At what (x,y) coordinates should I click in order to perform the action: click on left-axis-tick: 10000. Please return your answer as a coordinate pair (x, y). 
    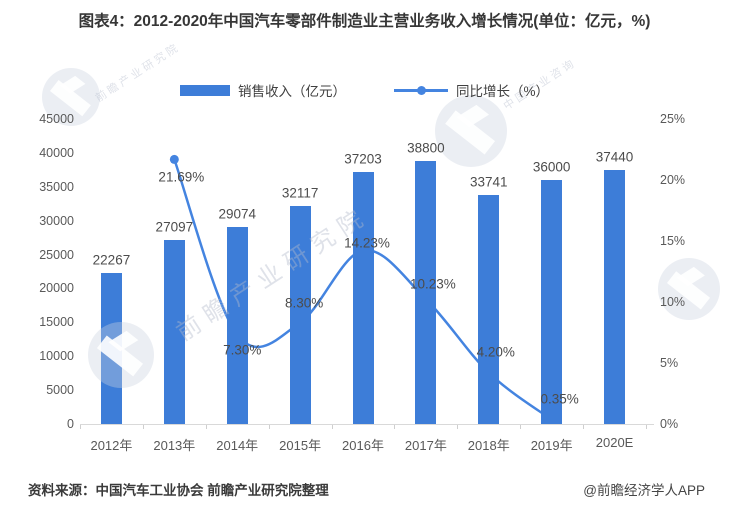
    Looking at the image, I should click on (56, 356).